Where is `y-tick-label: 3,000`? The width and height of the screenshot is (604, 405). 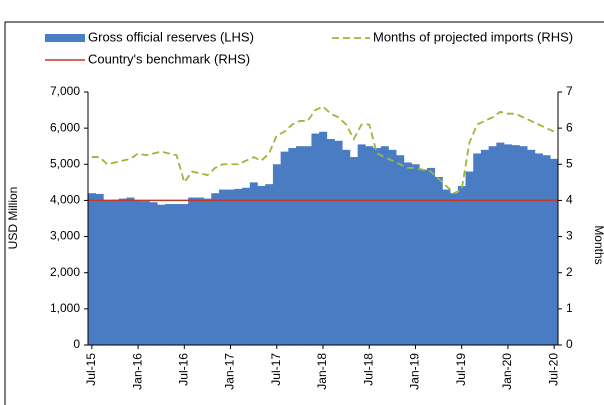
y-tick-label: 3,000 is located at coordinates (65, 236).